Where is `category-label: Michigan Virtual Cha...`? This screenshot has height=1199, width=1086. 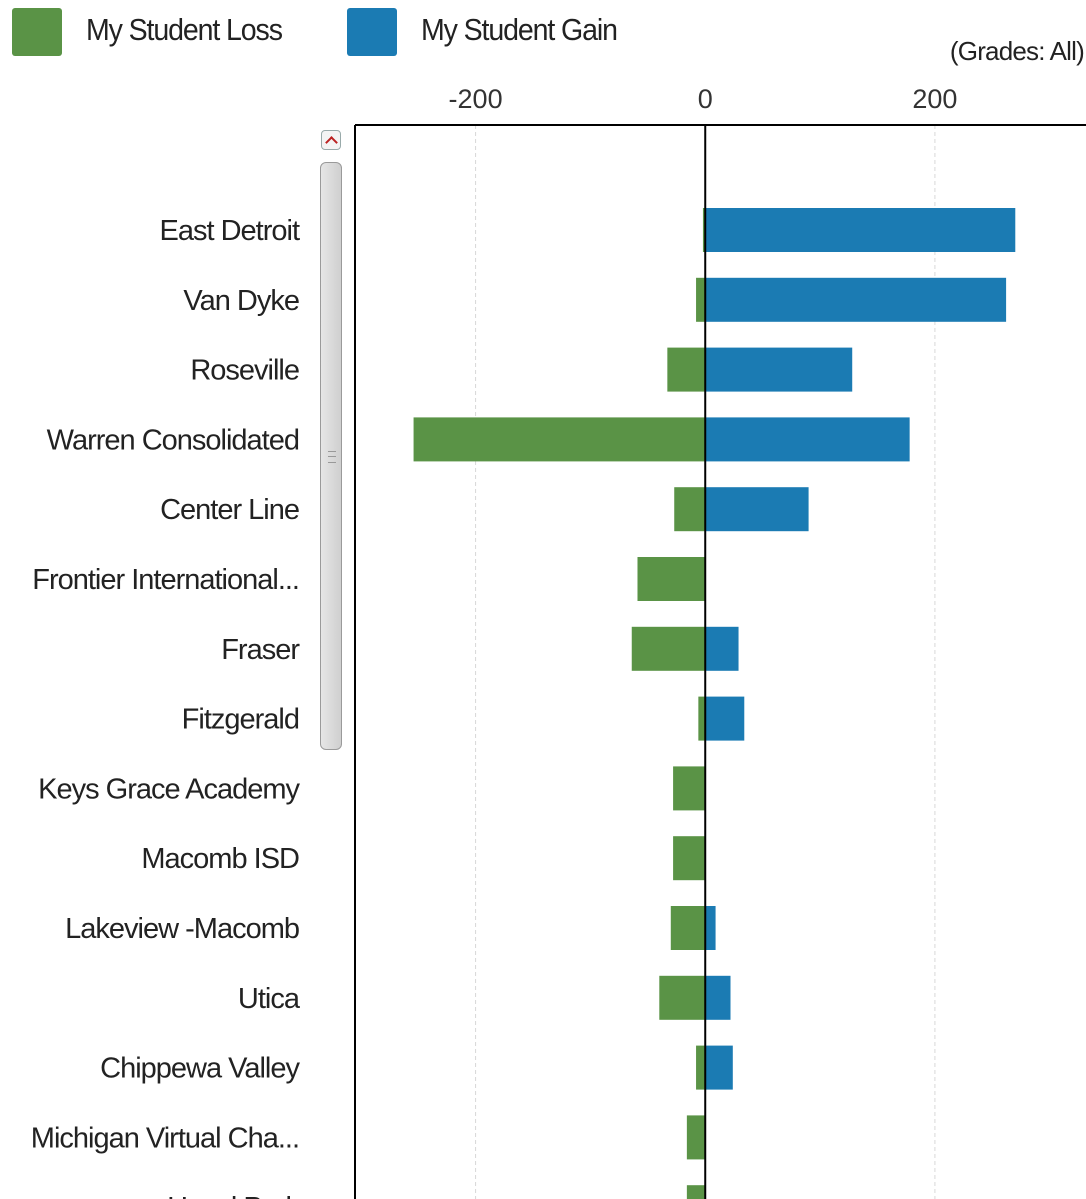 category-label: Michigan Virtual Cha... is located at coordinates (165, 1138).